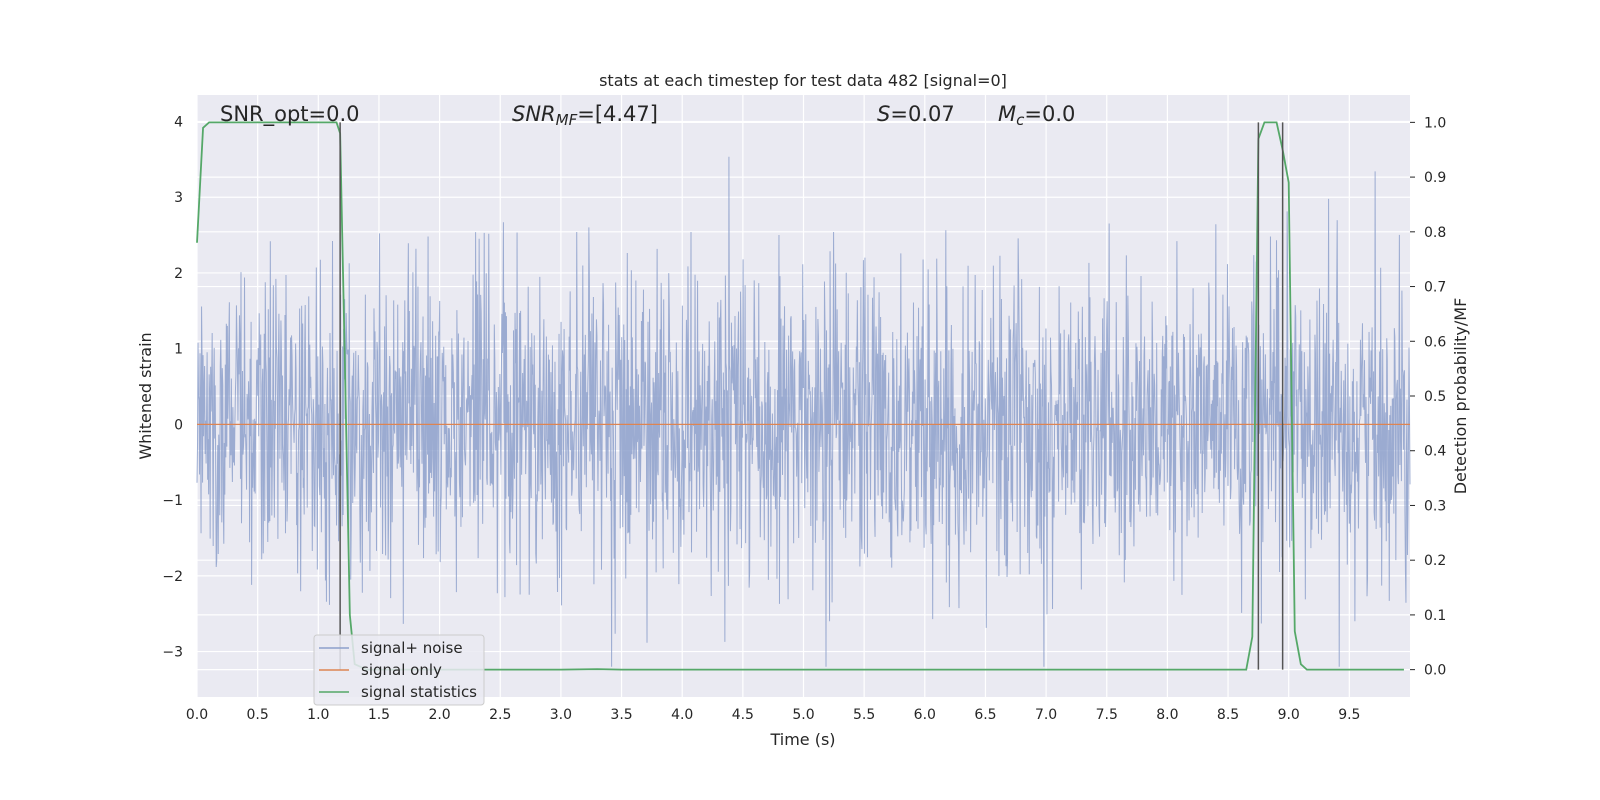 This screenshot has height=800, width=1600. Describe the element at coordinates (379, 715) in the screenshot. I see `x-tick-label: 1.5` at that location.